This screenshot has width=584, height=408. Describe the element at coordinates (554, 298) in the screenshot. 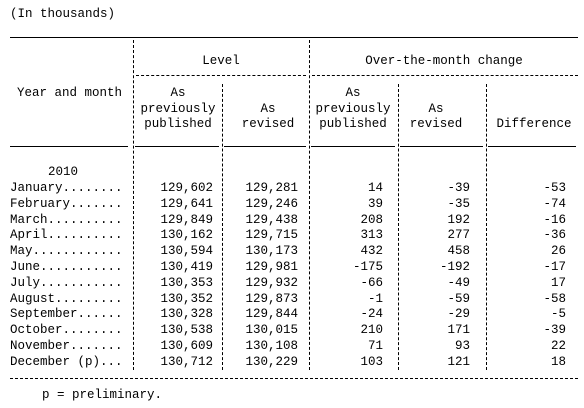

I see `cell: -58` at that location.